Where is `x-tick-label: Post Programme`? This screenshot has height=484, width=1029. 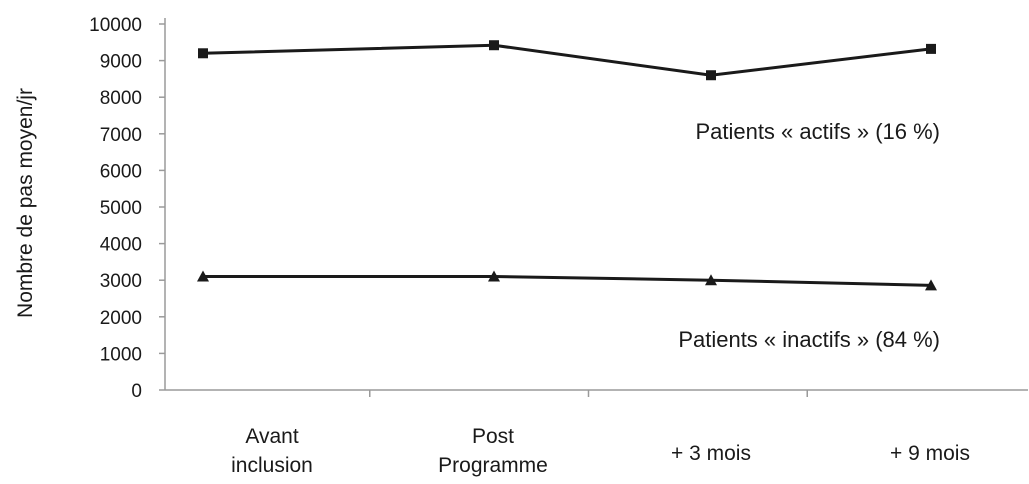 x-tick-label: Post Programme is located at coordinates (493, 451).